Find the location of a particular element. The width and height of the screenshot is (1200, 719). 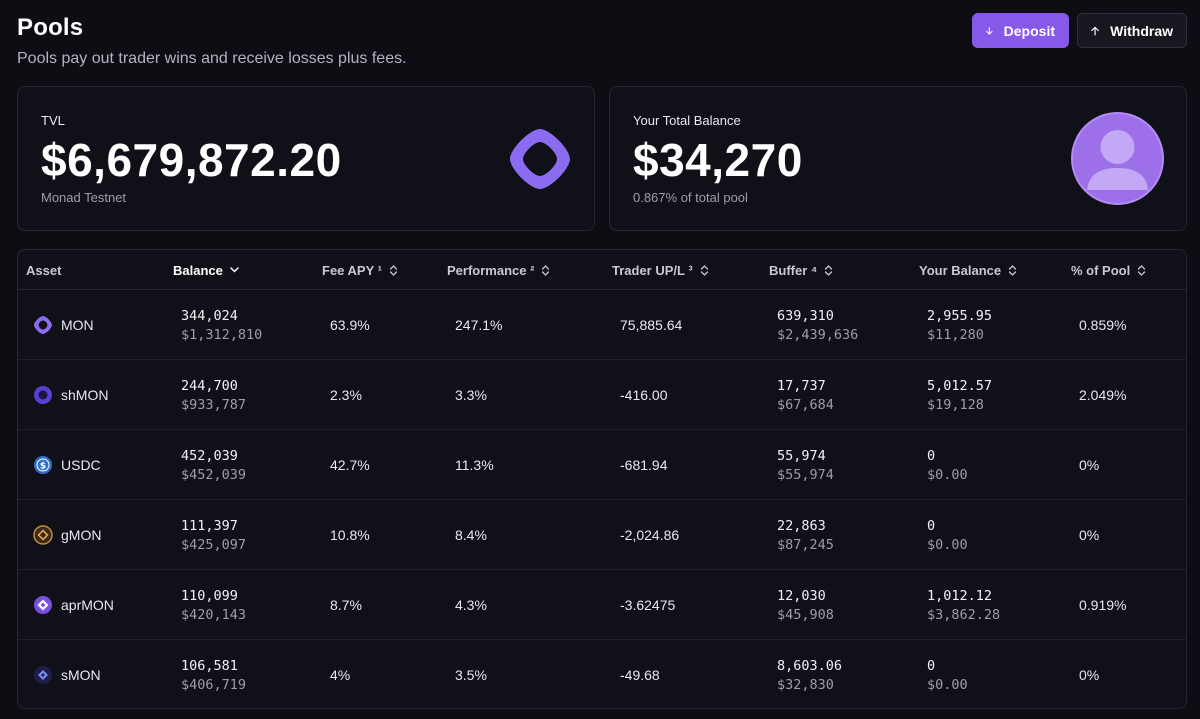

balance-amount: 452,039 is located at coordinates (209, 455).